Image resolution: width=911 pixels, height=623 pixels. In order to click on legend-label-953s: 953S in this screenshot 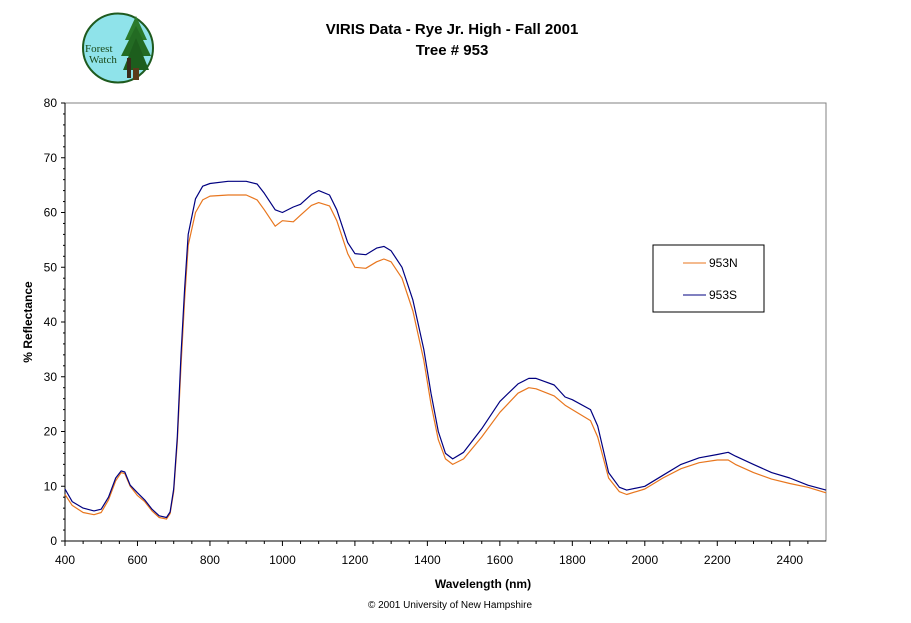, I will do `click(723, 295)`.